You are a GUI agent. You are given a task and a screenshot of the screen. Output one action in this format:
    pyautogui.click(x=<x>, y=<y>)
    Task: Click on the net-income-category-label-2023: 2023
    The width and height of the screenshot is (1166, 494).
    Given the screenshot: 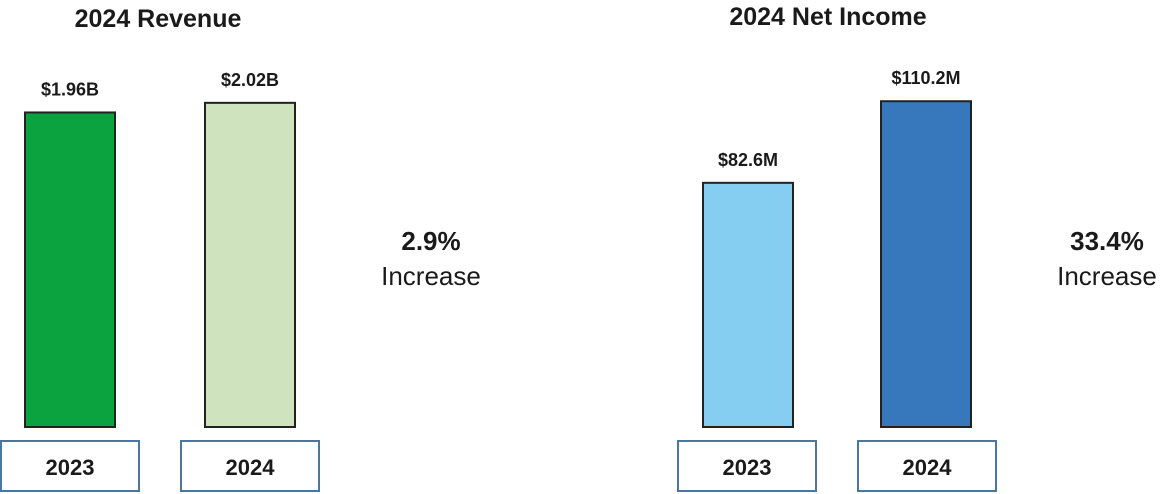 What is the action you would take?
    pyautogui.click(x=747, y=467)
    